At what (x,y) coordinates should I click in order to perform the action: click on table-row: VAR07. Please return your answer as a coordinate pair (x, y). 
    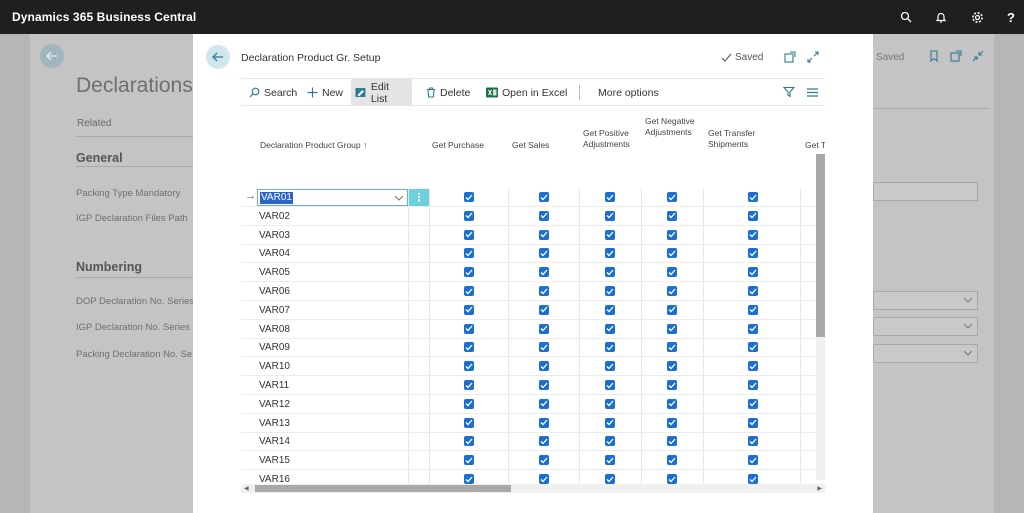
    Looking at the image, I should click on (533, 310).